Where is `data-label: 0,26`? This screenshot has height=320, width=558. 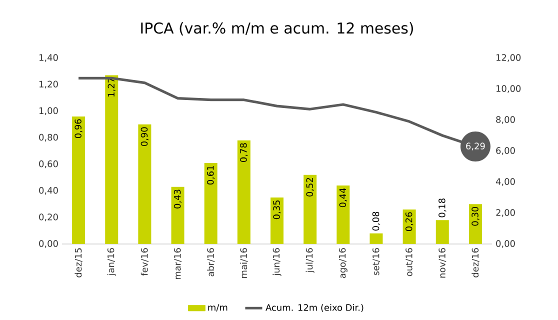 data-label: 0,26 is located at coordinates (409, 222).